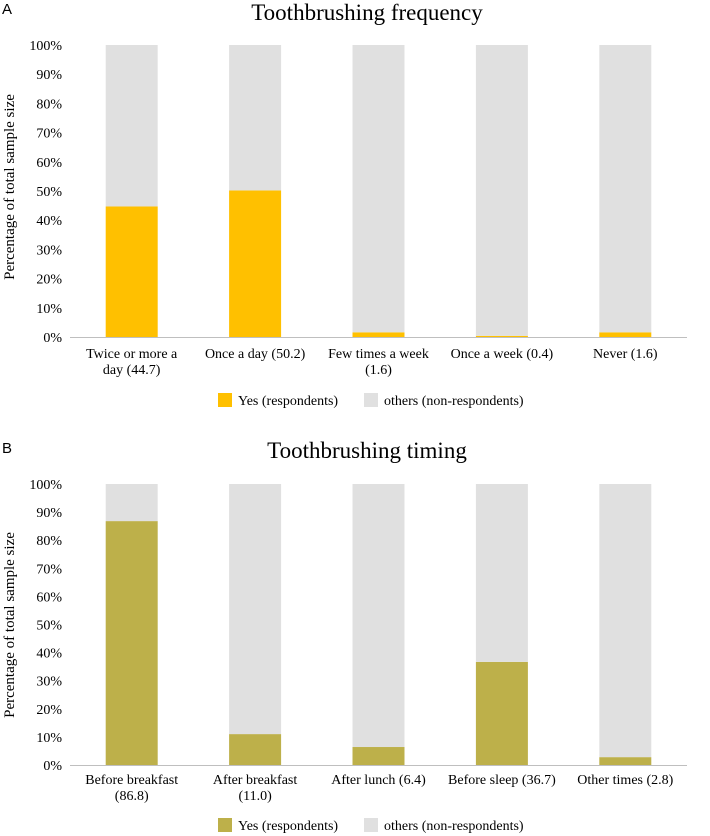 The width and height of the screenshot is (710, 836). What do you see at coordinates (10, 187) in the screenshot?
I see `panel-a-y-axis-label: Percentage of total sample size` at bounding box center [10, 187].